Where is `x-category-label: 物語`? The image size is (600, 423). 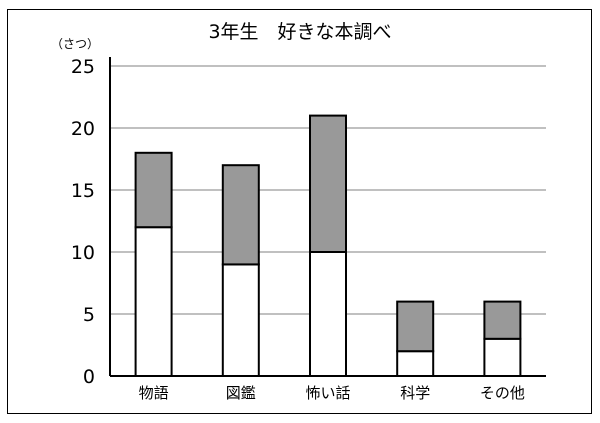 x-category-label: 物語 is located at coordinates (154, 393).